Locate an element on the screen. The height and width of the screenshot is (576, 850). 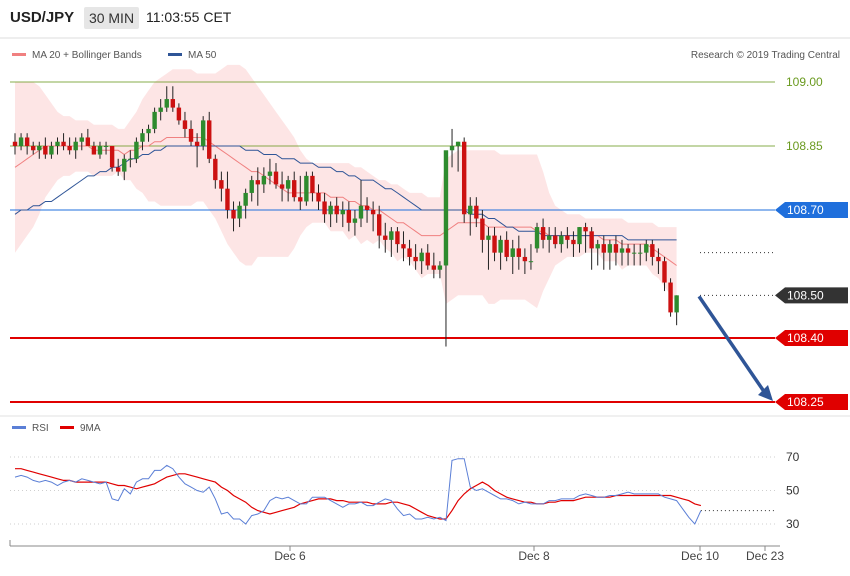
legend-bollinger-label: MA 20 + Bollinger Bands is located at coordinates (87, 55).